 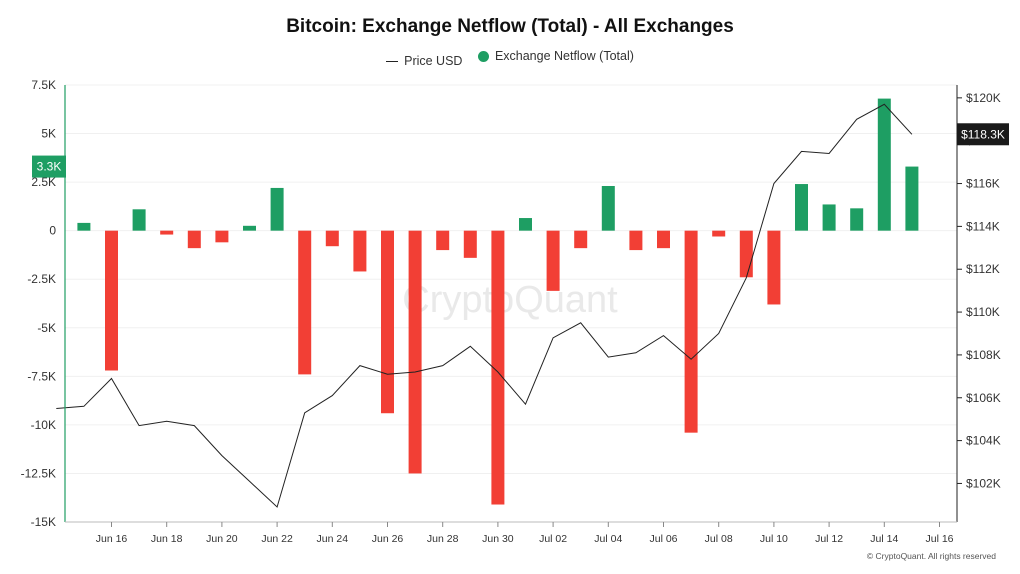 I want to click on left-current-badge, so click(x=49, y=166).